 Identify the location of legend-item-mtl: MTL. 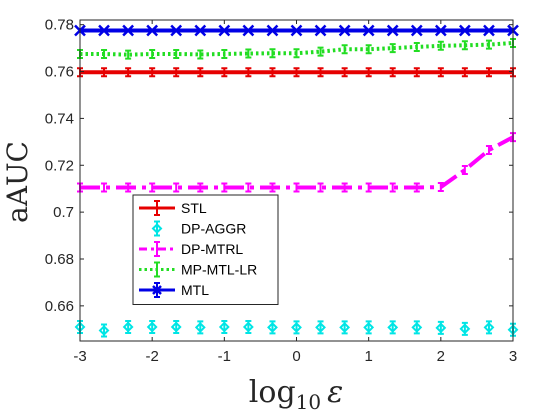
(174, 290).